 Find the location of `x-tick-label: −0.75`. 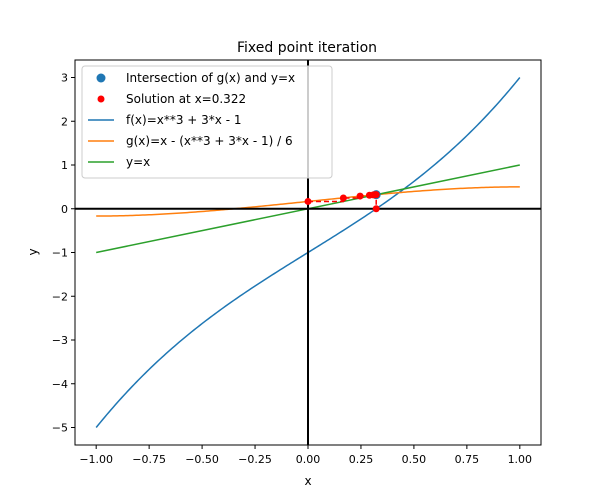

x-tick-label: −0.75 is located at coordinates (149, 459).